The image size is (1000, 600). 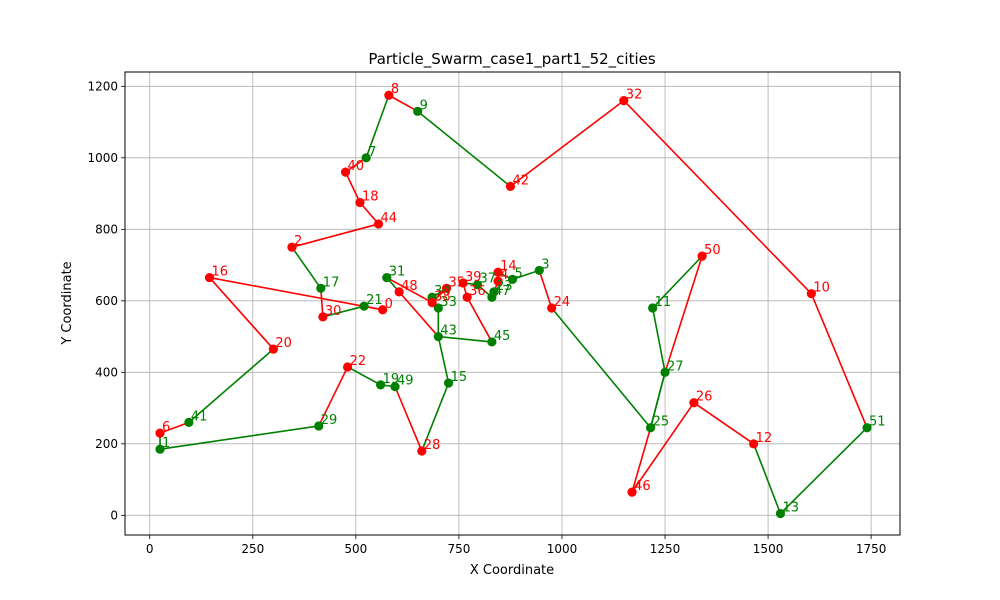 I want to click on city-label: 40, so click(x=356, y=166).